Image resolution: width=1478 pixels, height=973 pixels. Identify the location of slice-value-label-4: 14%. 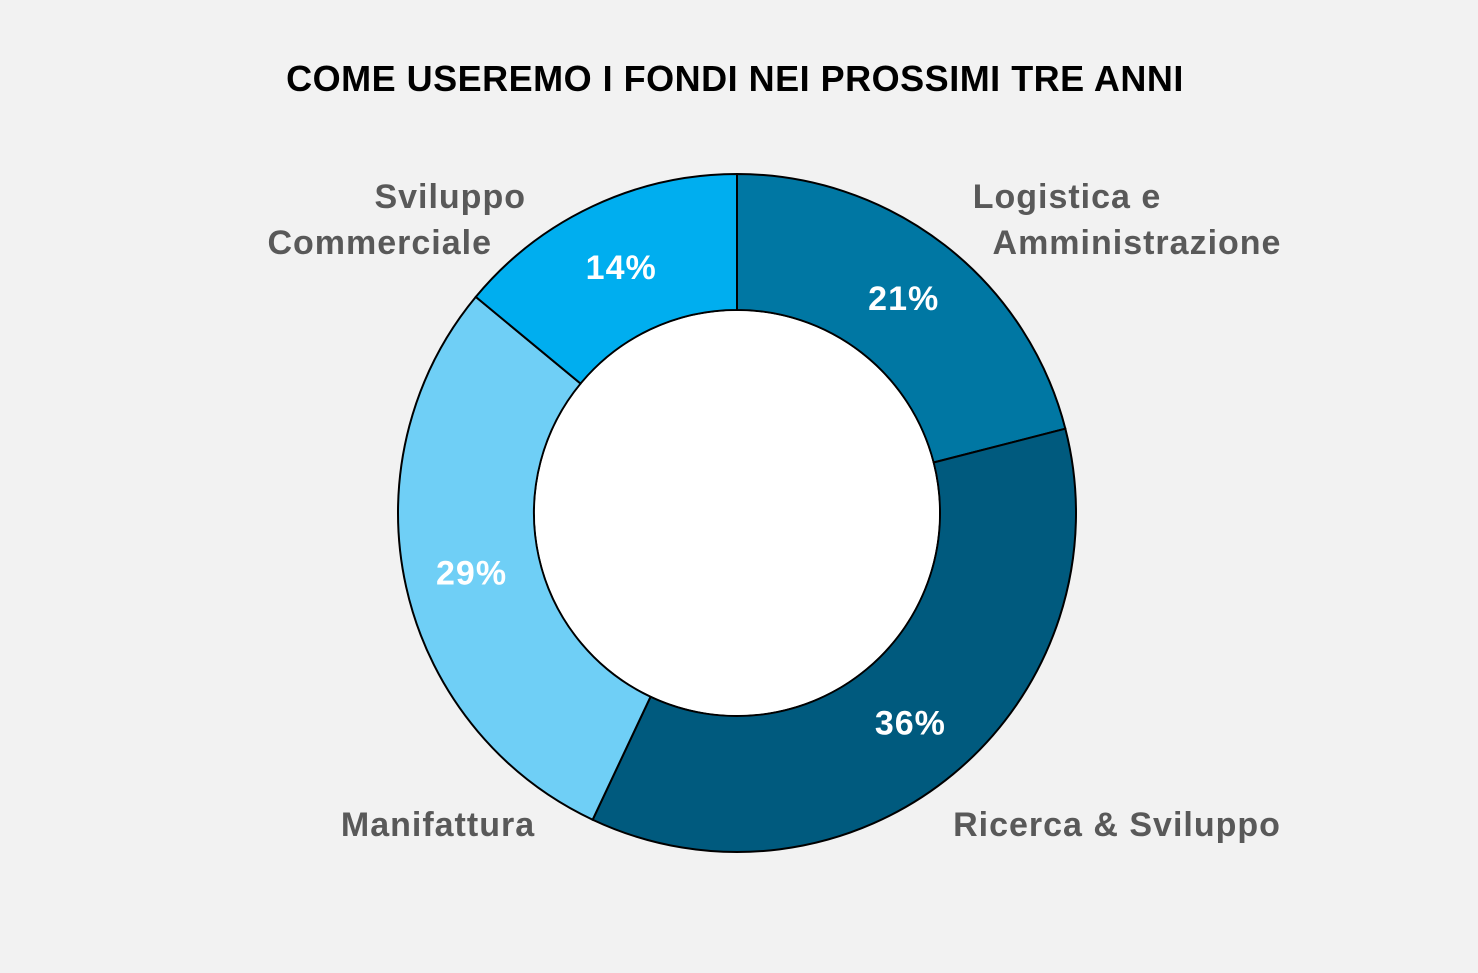
(621, 268).